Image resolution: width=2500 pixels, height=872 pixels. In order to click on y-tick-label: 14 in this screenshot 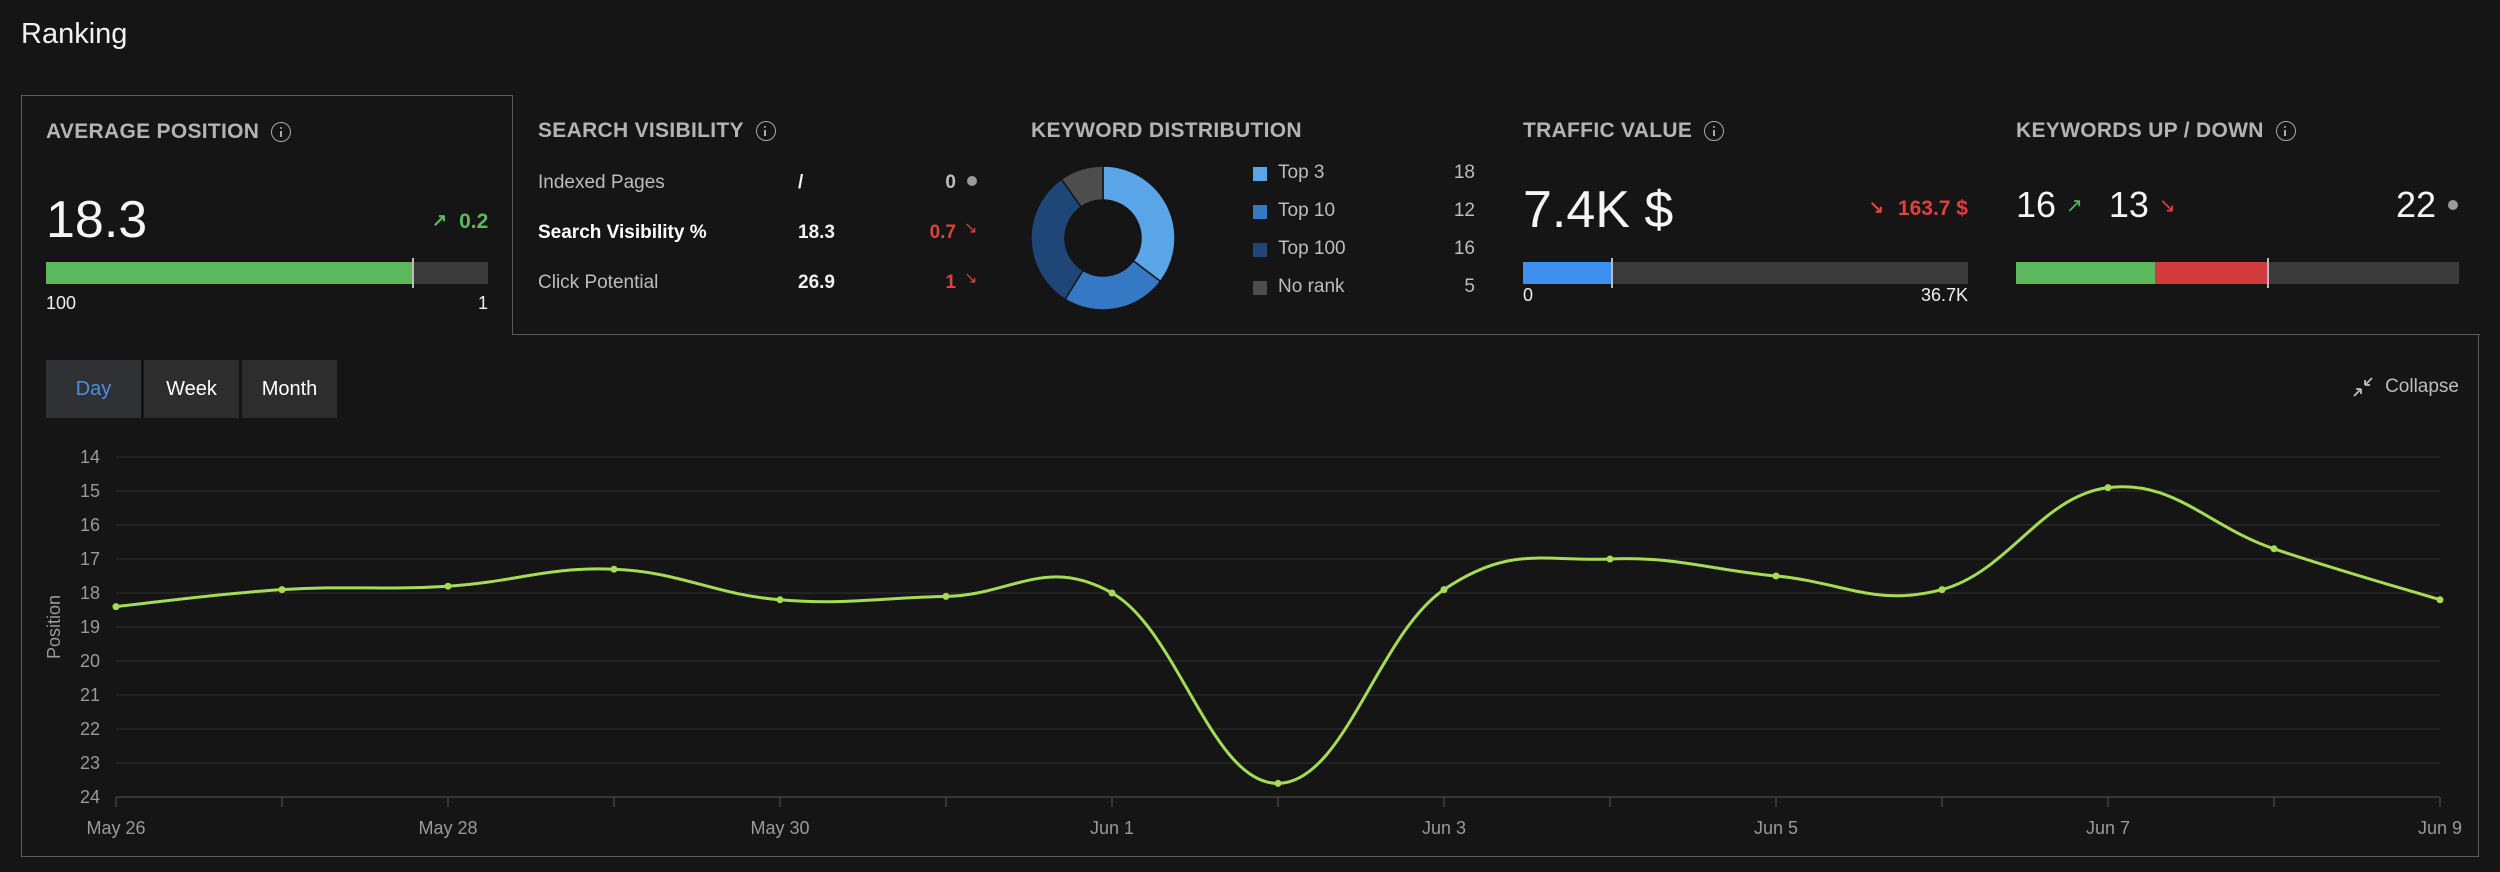, I will do `click(90, 457)`.